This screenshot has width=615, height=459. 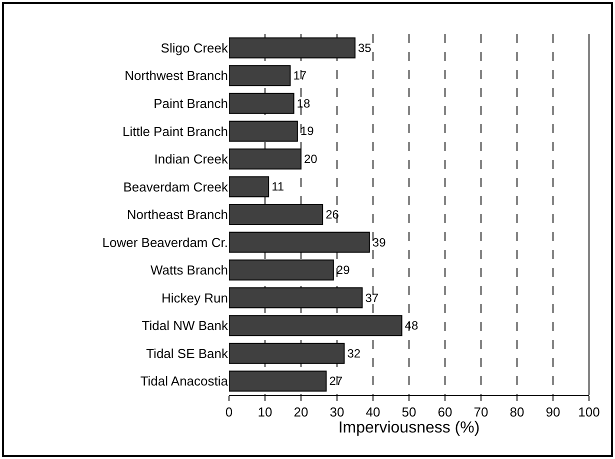 I want to click on data-label: 18, so click(x=303, y=103).